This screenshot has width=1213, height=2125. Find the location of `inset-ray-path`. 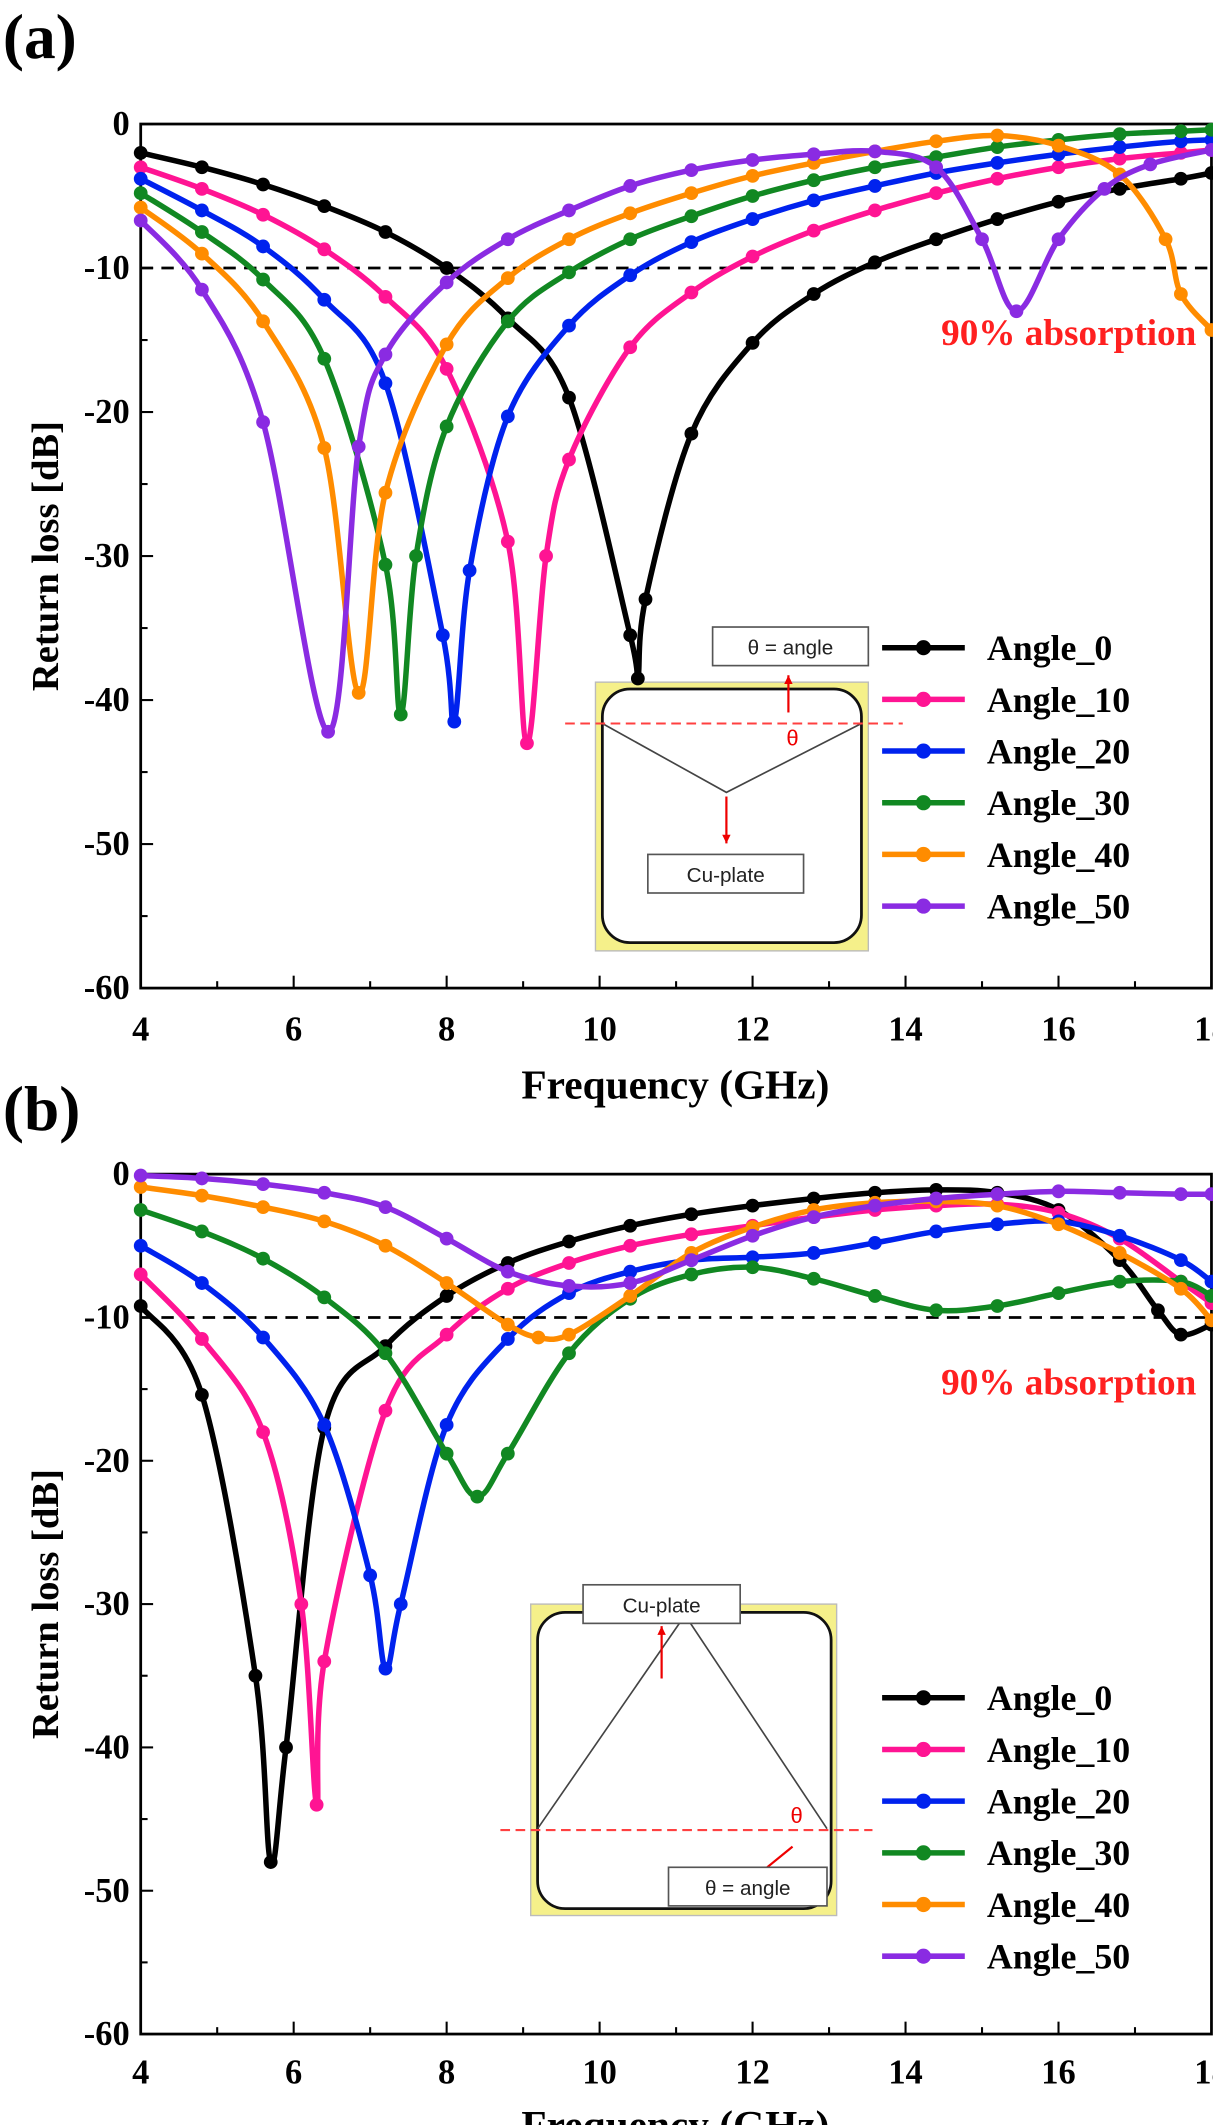

inset-ray-path is located at coordinates (731, 758).